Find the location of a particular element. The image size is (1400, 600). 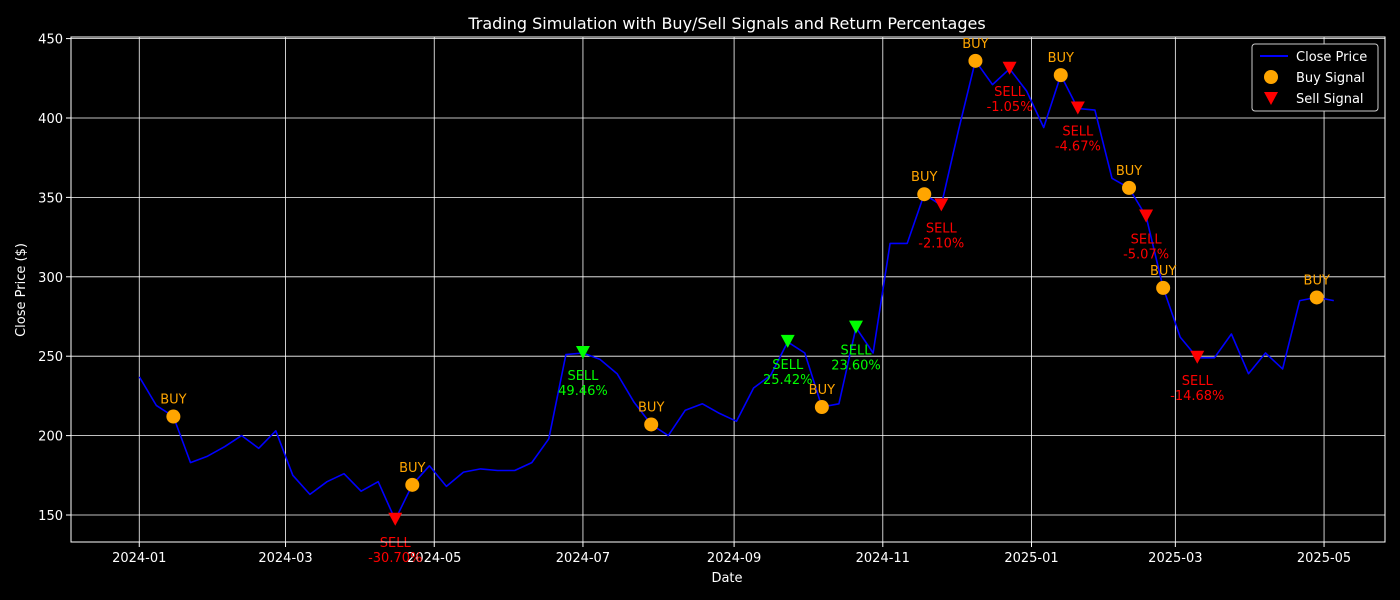

y-tick-label: 200 is located at coordinates (50, 437).